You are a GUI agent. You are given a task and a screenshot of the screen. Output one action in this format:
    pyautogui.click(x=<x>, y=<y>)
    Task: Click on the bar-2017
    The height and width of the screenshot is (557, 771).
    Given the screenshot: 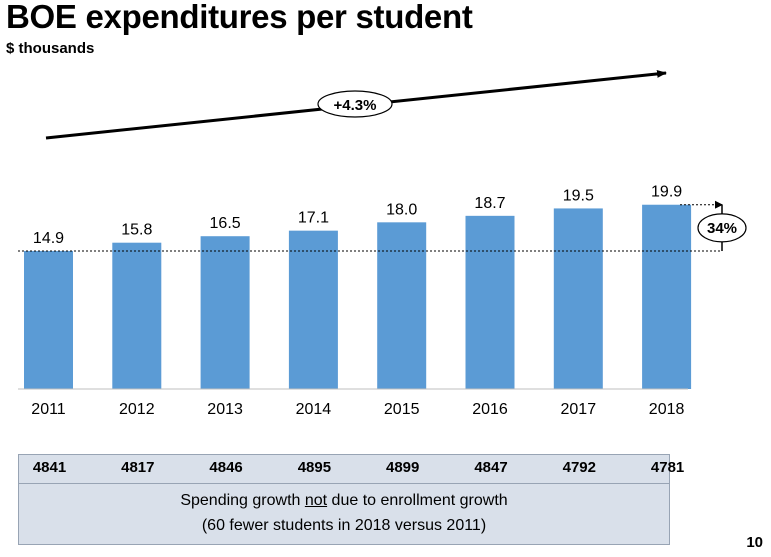 What is the action you would take?
    pyautogui.click(x=578, y=298)
    